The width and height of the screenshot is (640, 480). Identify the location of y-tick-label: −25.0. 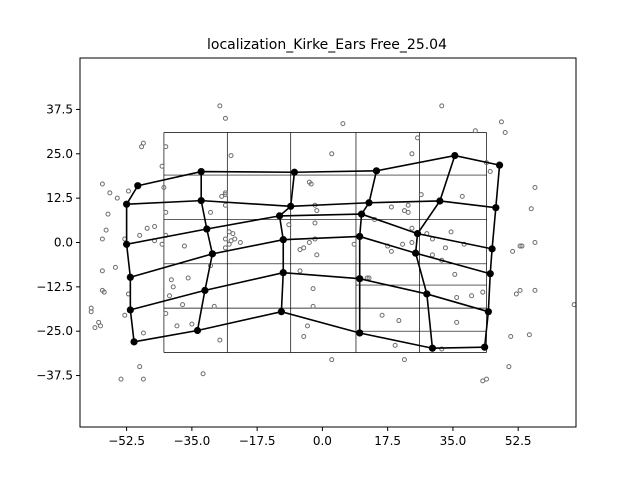
(54, 331).